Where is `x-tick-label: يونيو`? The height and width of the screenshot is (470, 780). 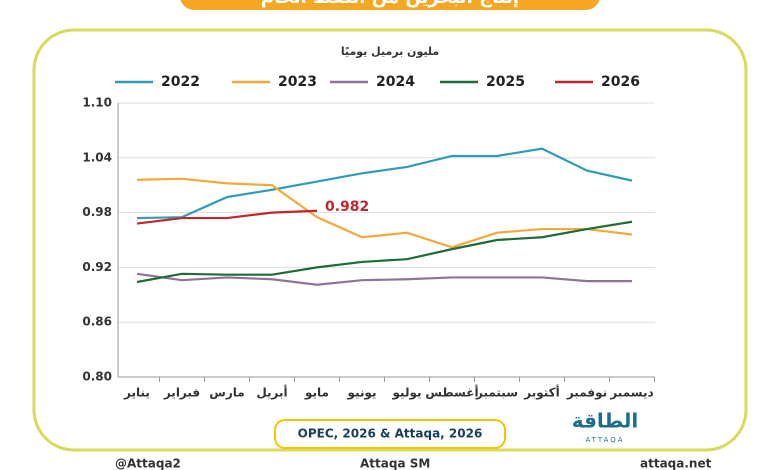
x-tick-label: يونيو is located at coordinates (362, 393).